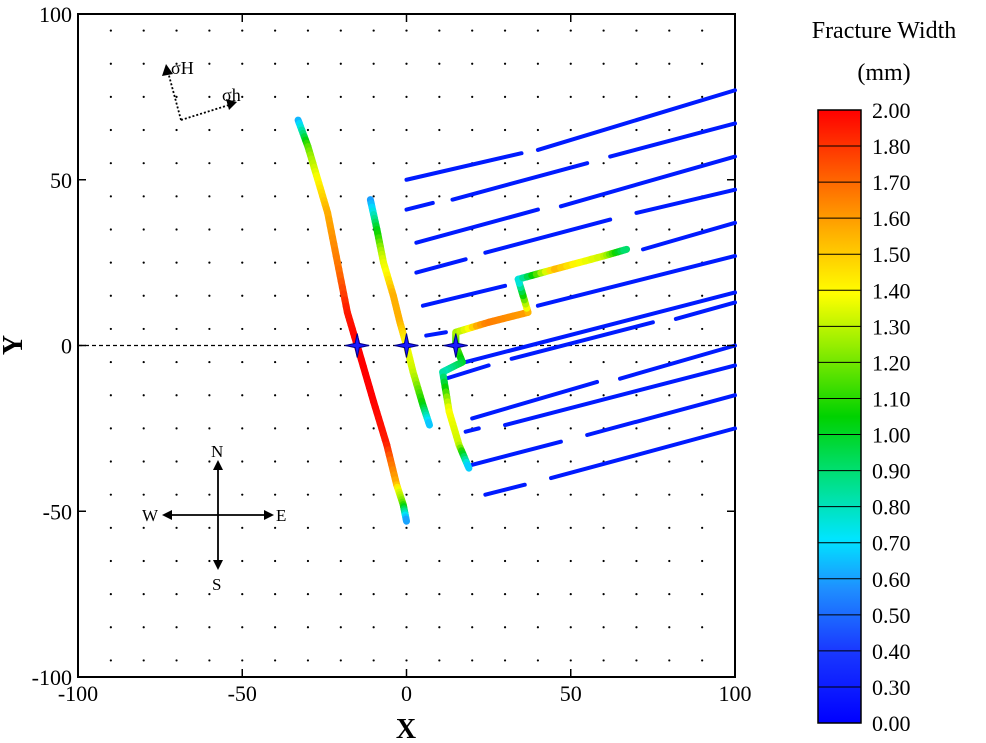  I want to click on compass-east-label: E, so click(281, 515).